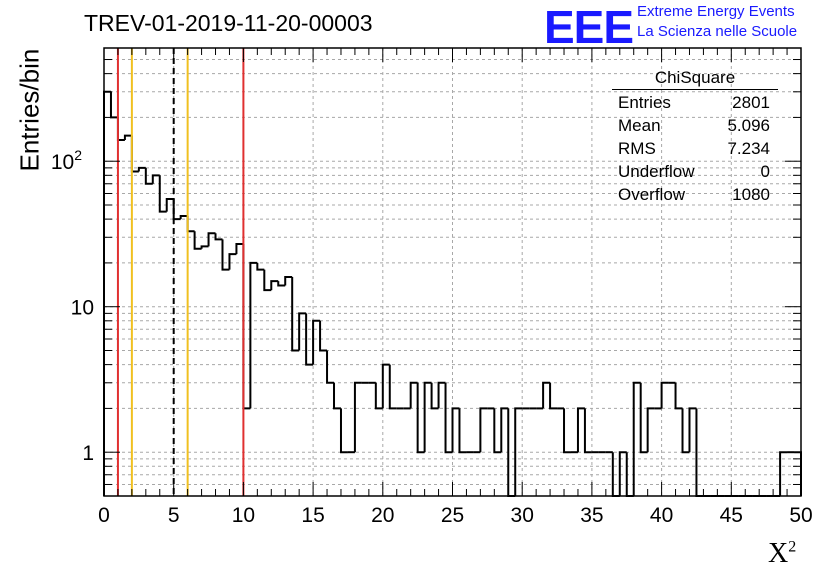  I want to click on x-tick-label: 50, so click(800, 515).